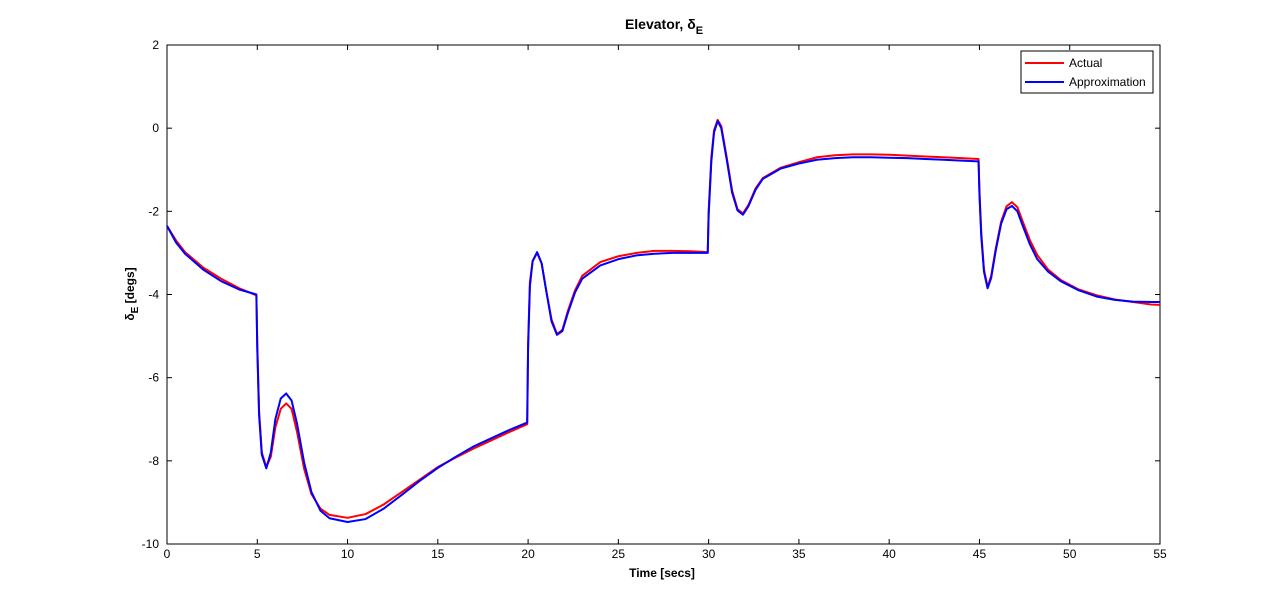 The image size is (1282, 612). What do you see at coordinates (662, 573) in the screenshot?
I see `x-axis-label: Time [secs]` at bounding box center [662, 573].